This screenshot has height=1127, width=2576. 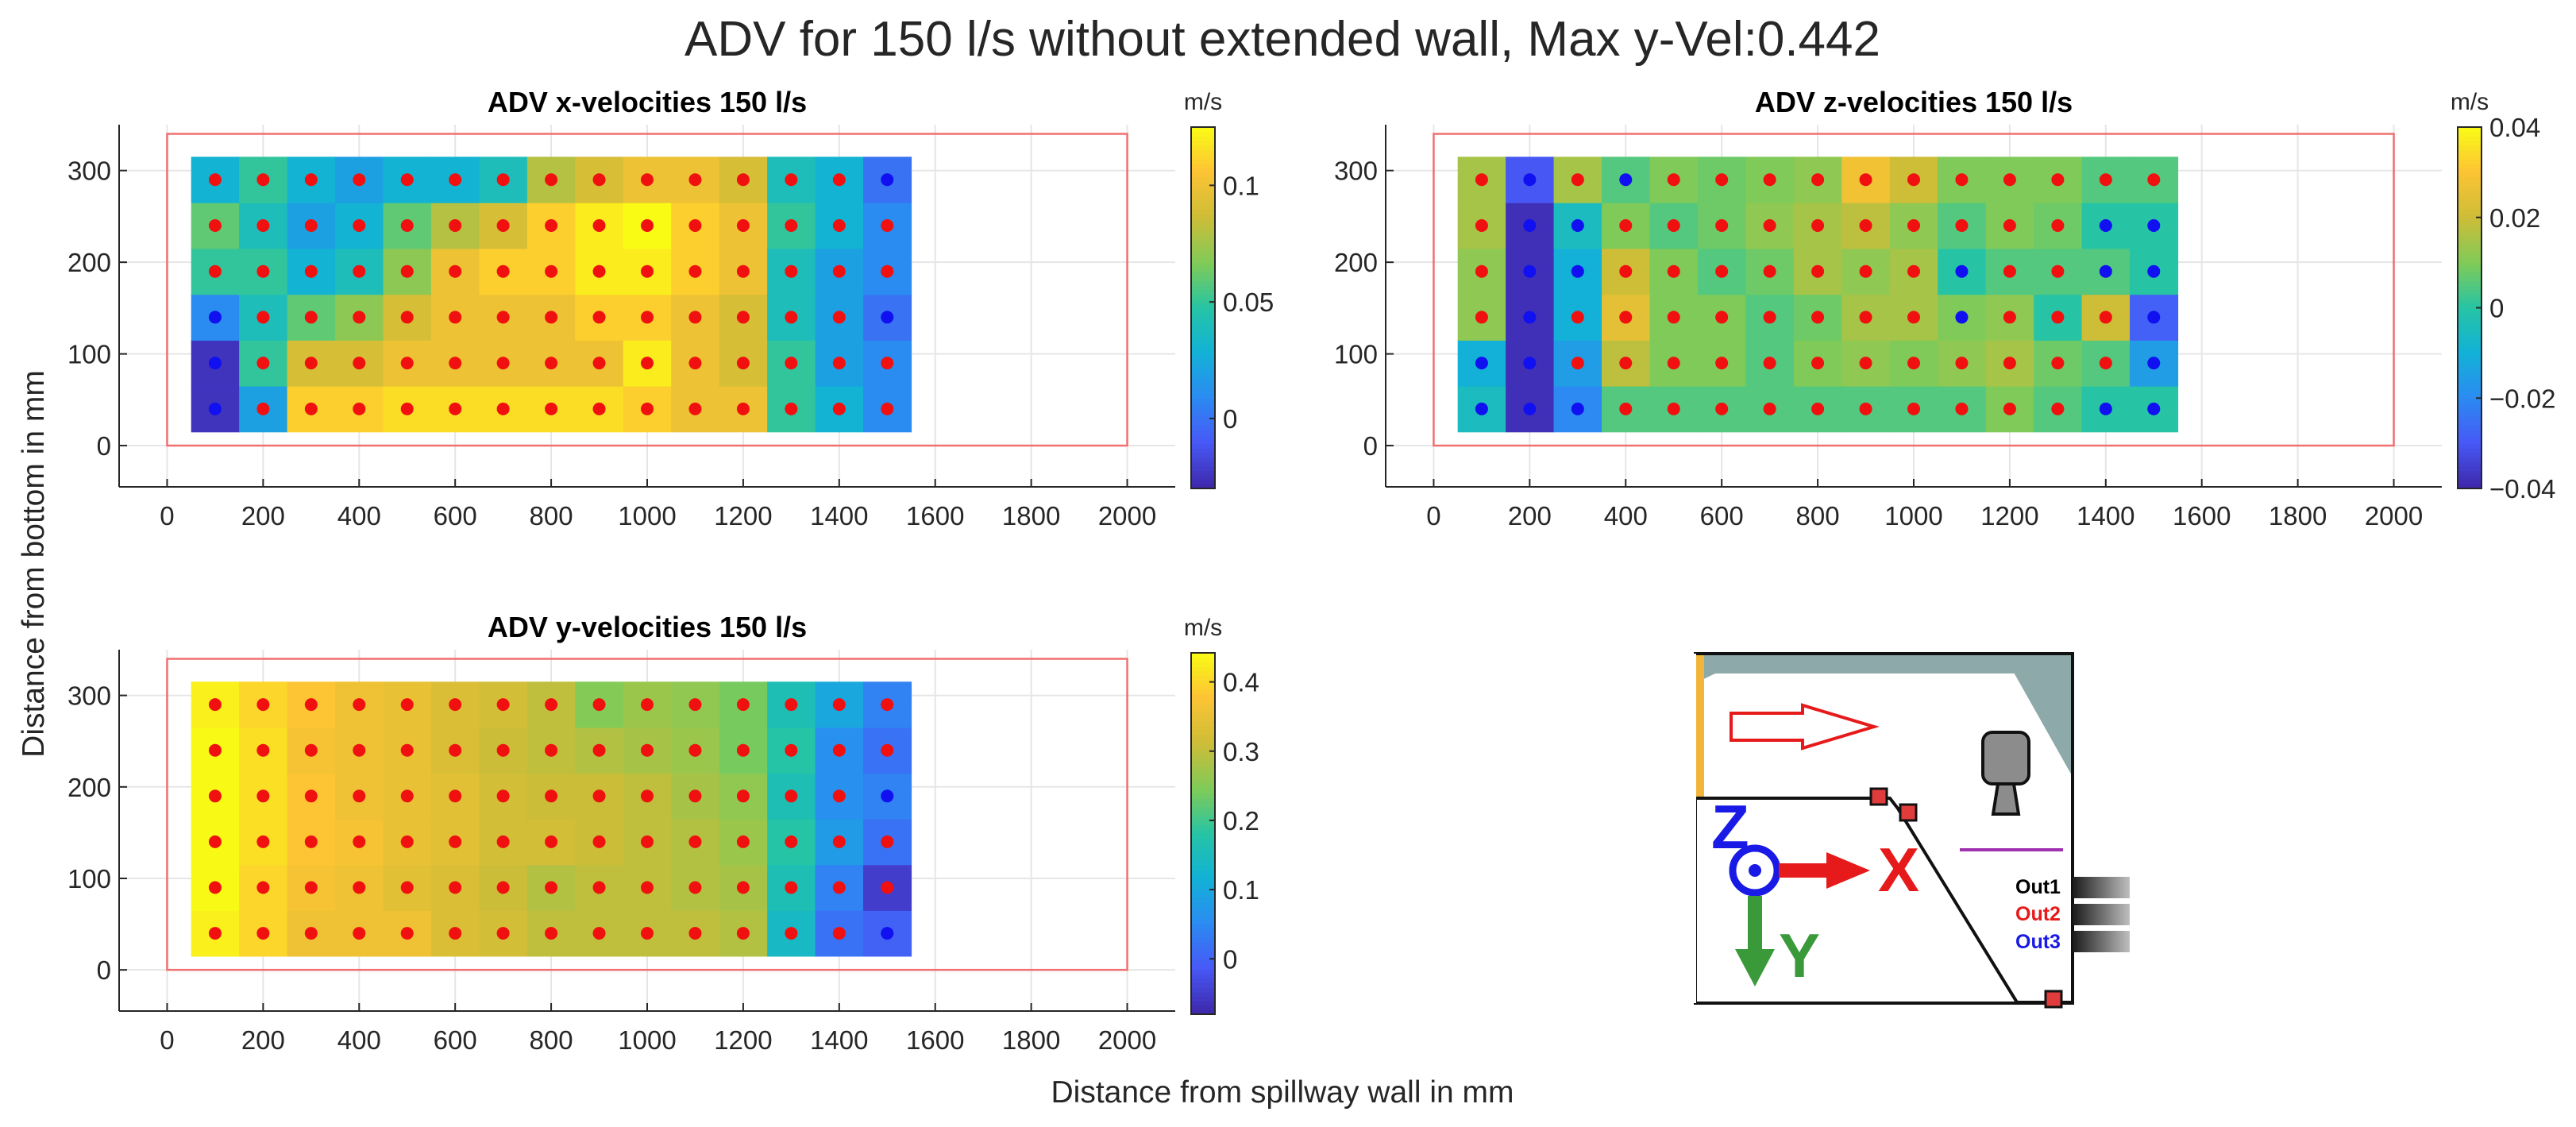 What do you see at coordinates (2041, 715) in the screenshot?
I see `spillway-corner-wall` at bounding box center [2041, 715].